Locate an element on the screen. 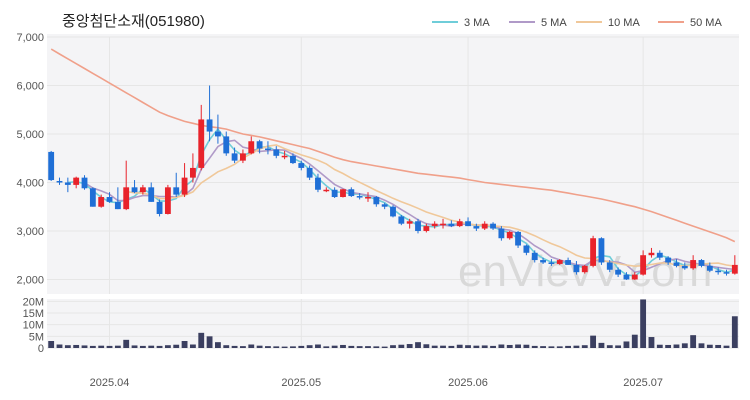 Image resolution: width=750 pixels, height=400 pixels. price-tick-label: 5,000 is located at coordinates (30, 135).